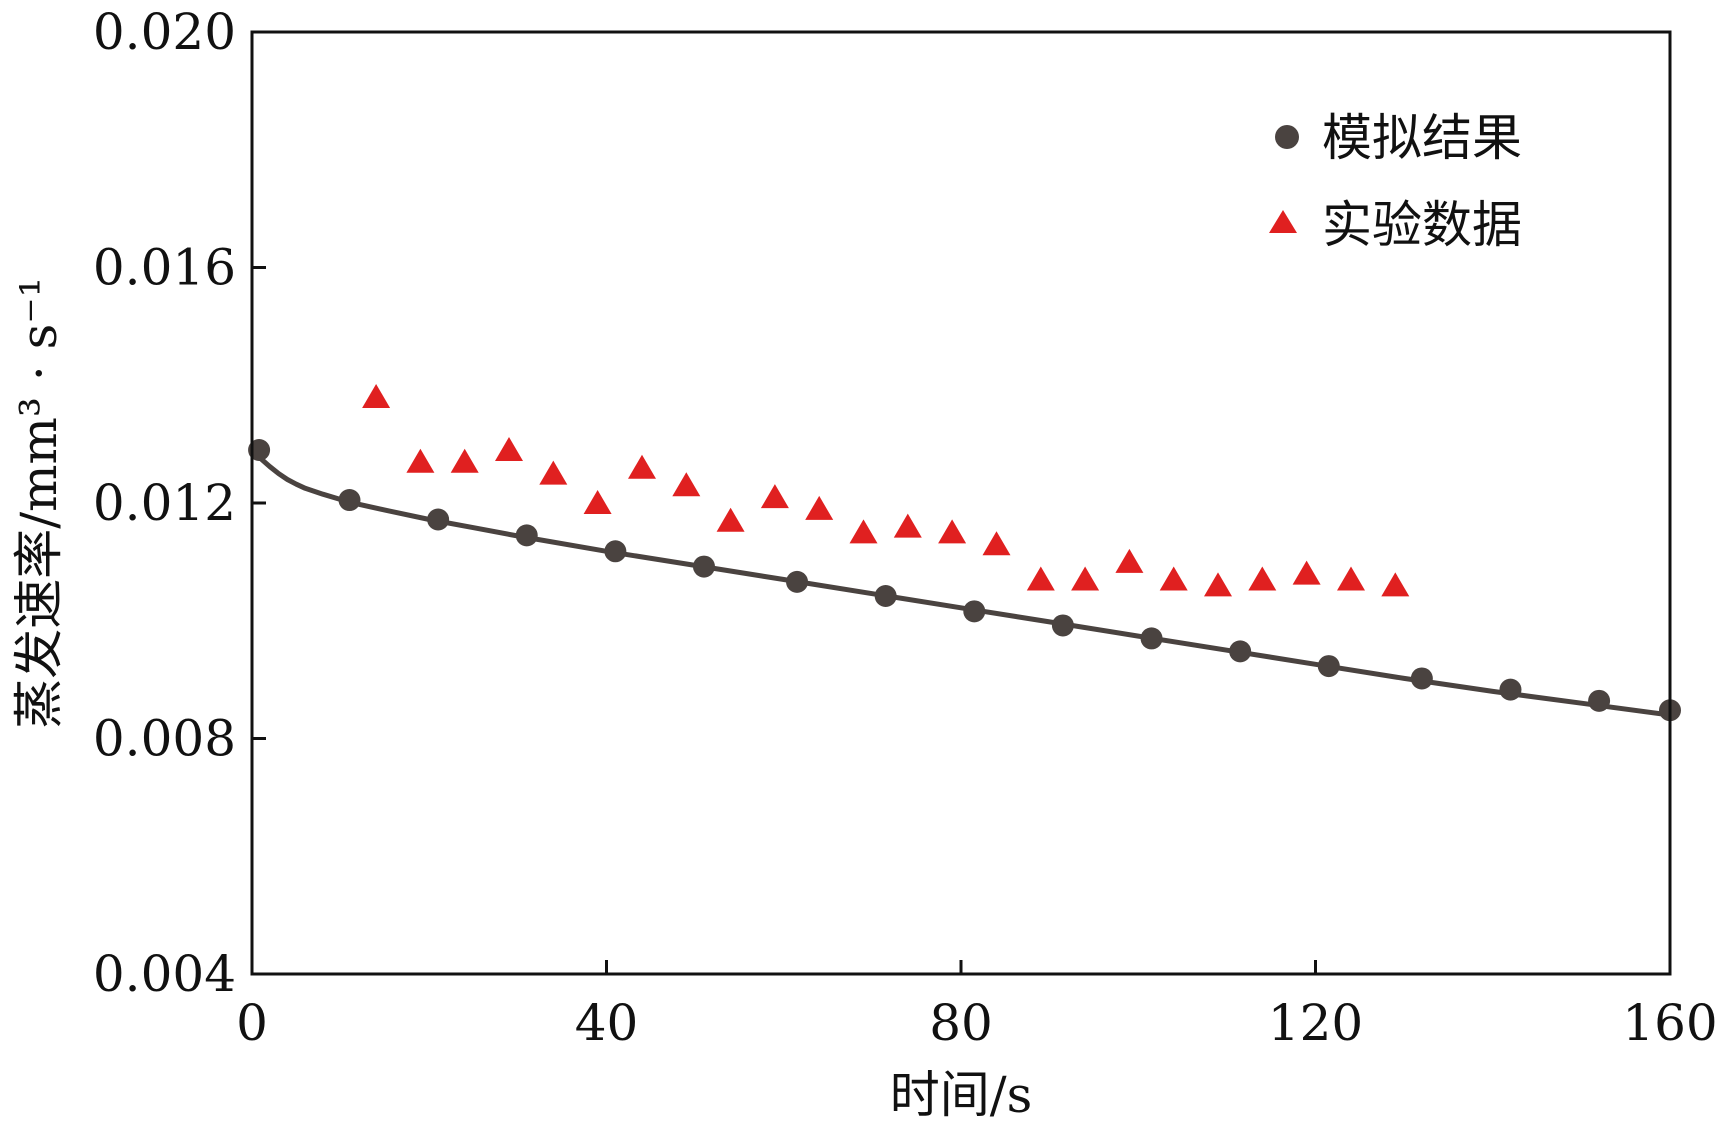  I want to click on legend-marker-experiment, so click(1283, 221).